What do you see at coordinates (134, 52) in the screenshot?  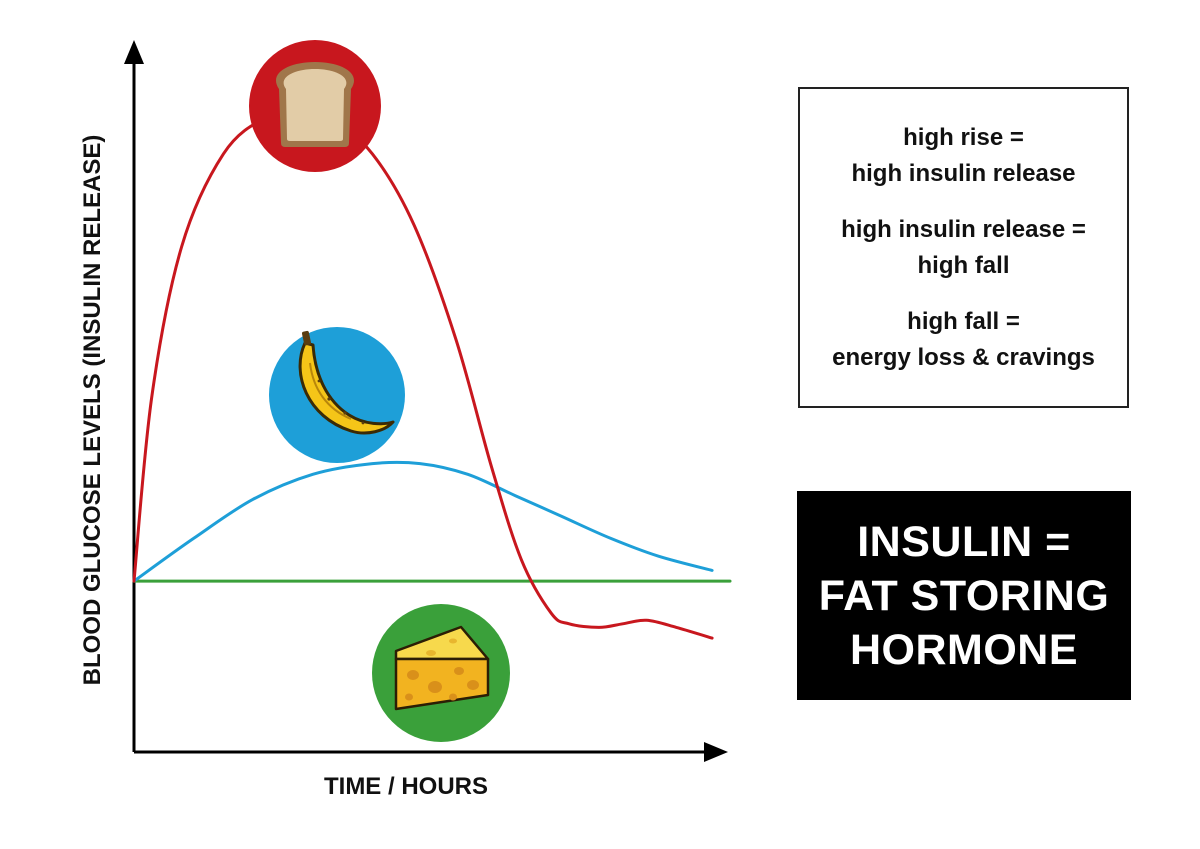 I see `y-axis-arrowhead` at bounding box center [134, 52].